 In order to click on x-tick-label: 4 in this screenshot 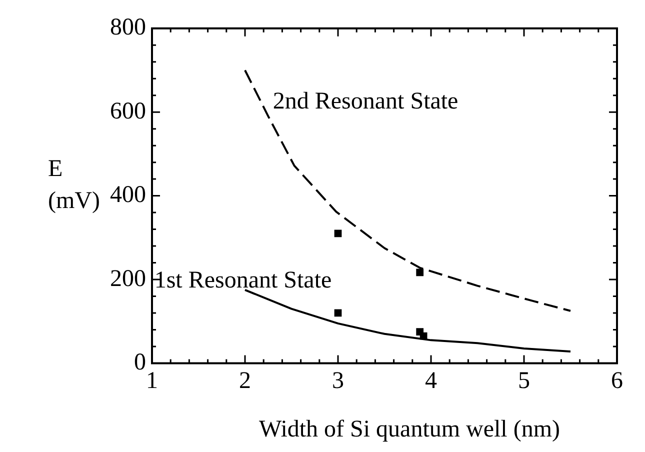, I will do `click(431, 381)`.